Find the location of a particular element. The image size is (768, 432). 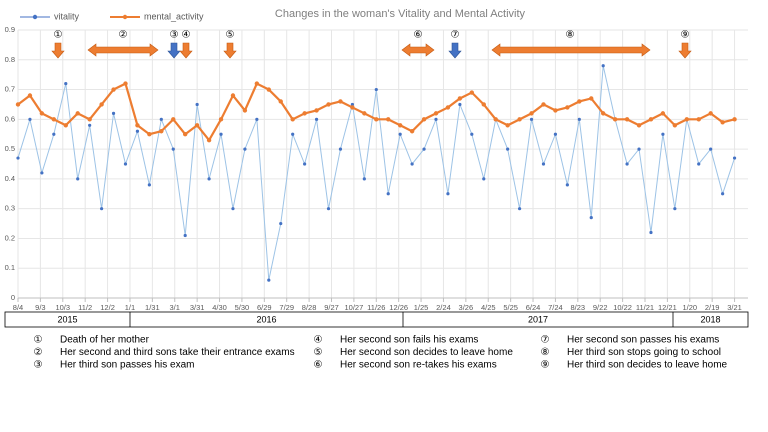

x-tick-label: 12/21 is located at coordinates (667, 307).